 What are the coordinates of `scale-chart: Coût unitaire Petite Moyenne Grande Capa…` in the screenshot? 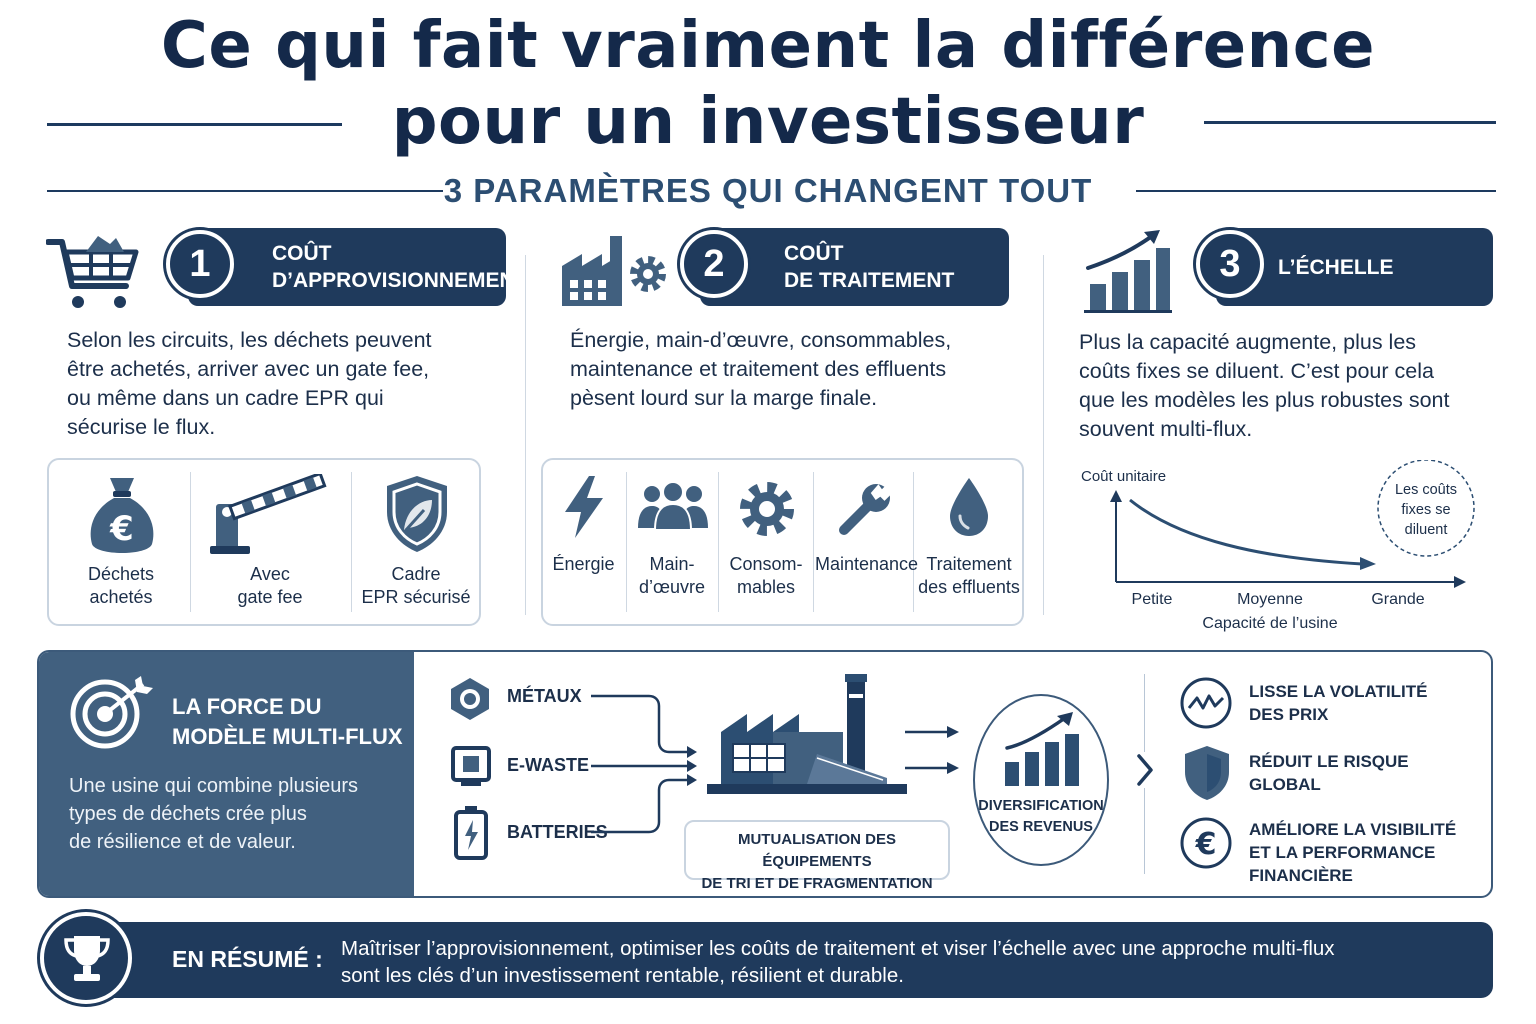 It's located at (1278, 546).